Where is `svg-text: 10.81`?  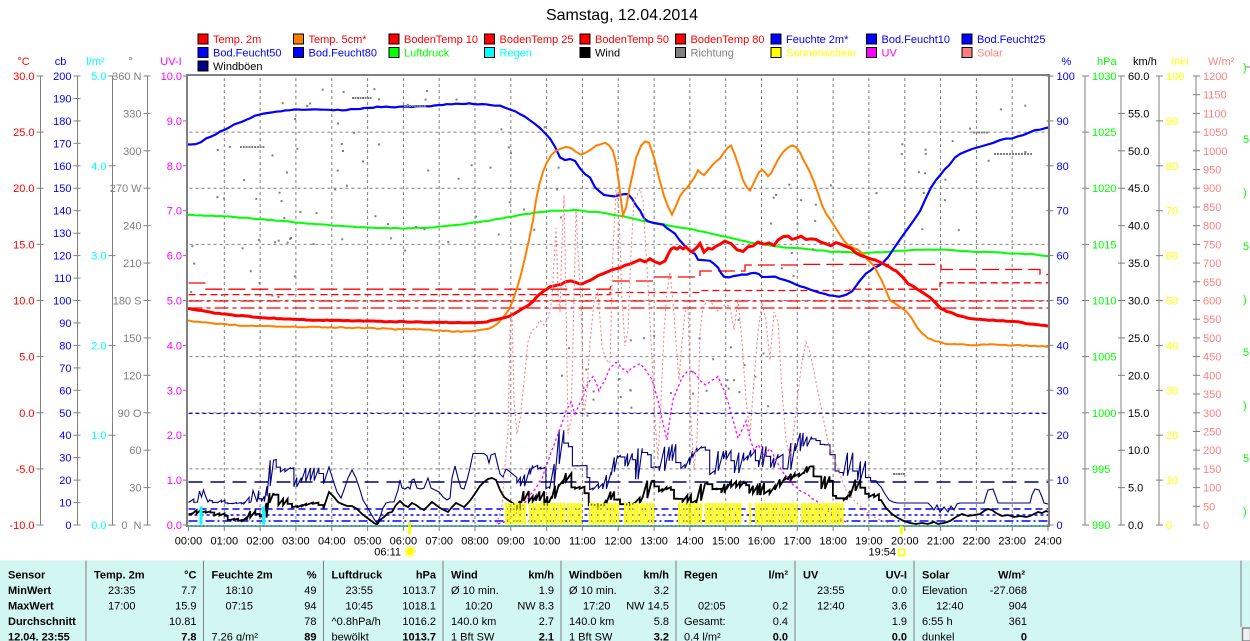 svg-text: 10.81 is located at coordinates (183, 622).